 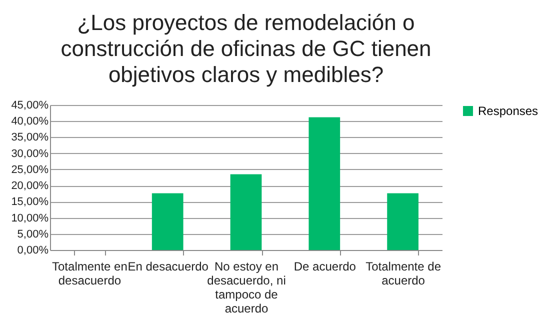 I want to click on x-tick-label: No estoy en desacuerdo, ni tampoco de acuerdo, so click(x=246, y=288).